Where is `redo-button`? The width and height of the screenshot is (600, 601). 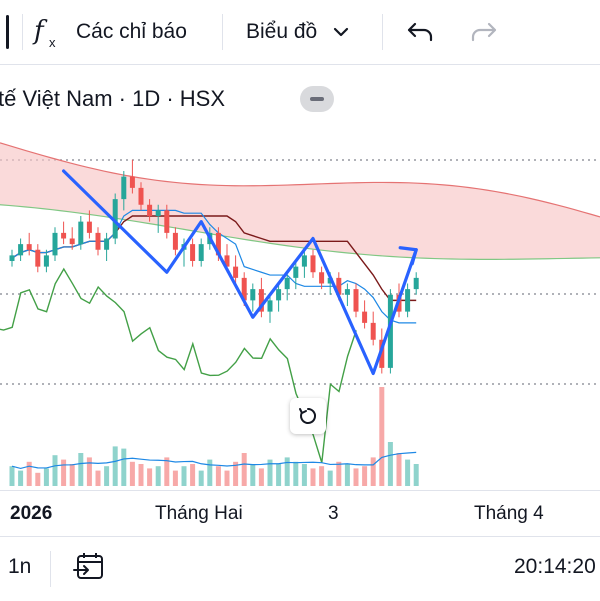
redo-button is located at coordinates (484, 32).